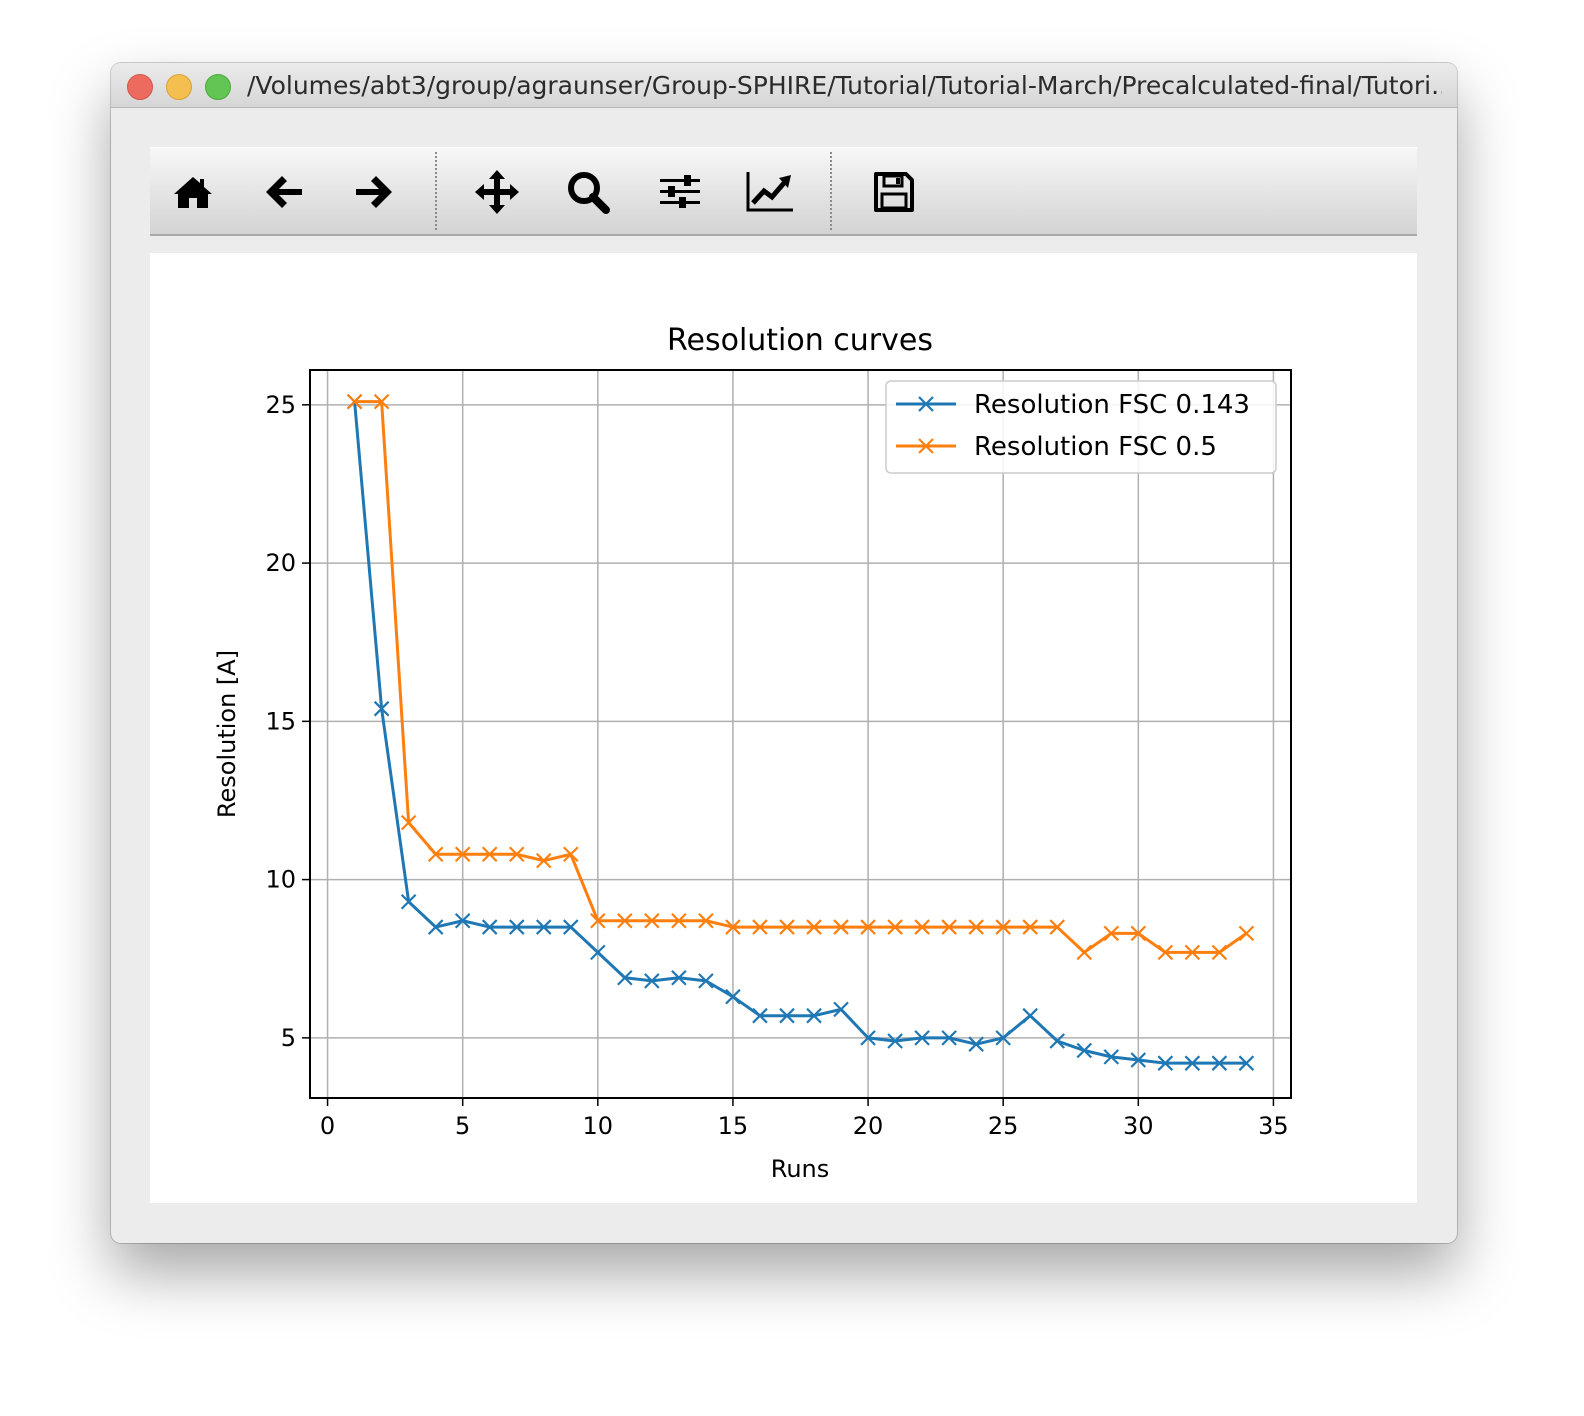 Image resolution: width=1584 pixels, height=1416 pixels. I want to click on x-tick-label: 0, so click(327, 1126).